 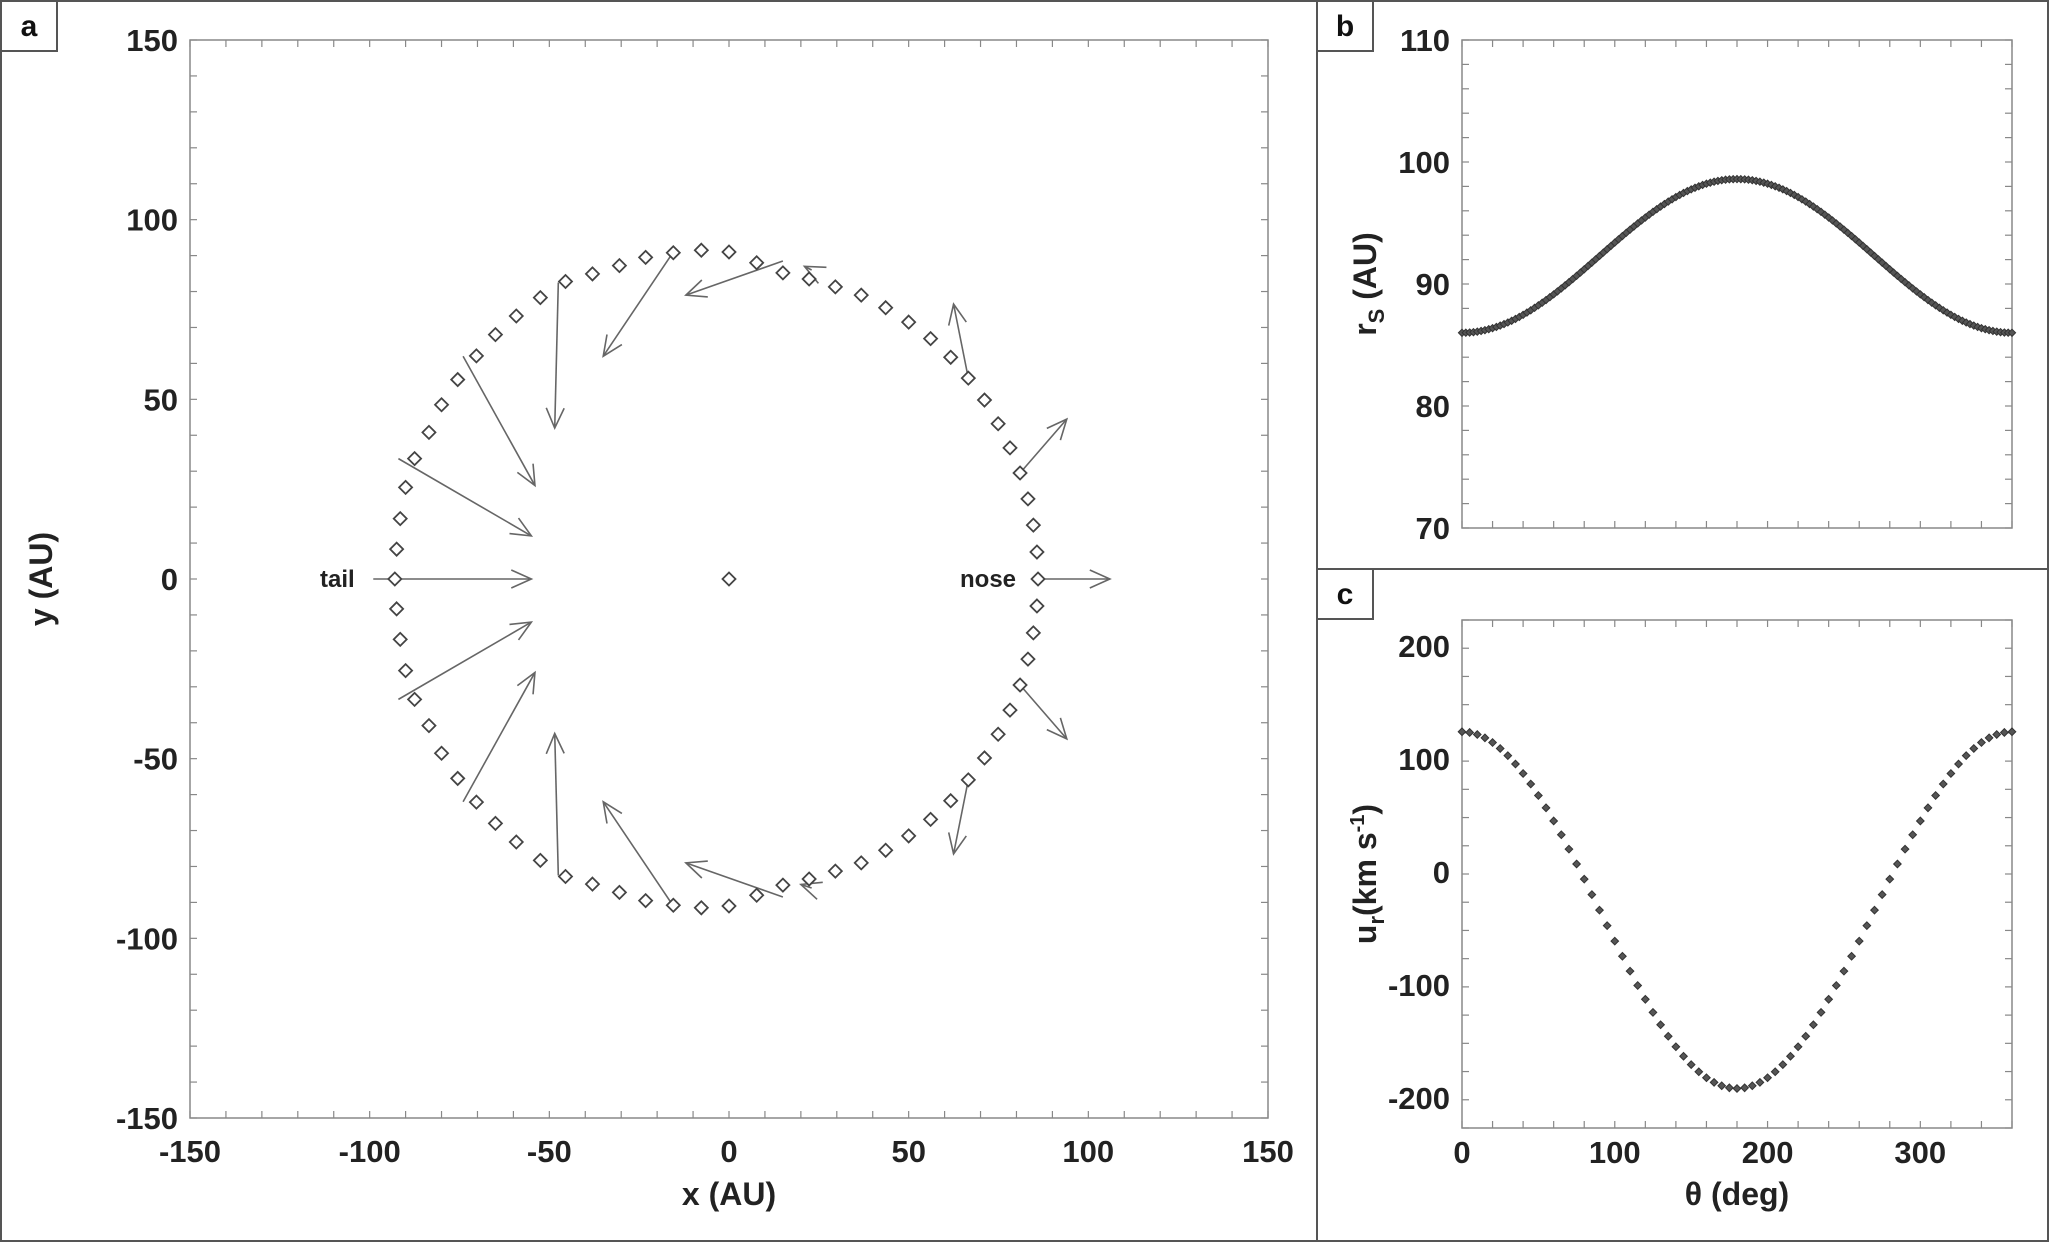 What do you see at coordinates (1365, 935) in the screenshot?
I see `panel-c-ylabel-main: u` at bounding box center [1365, 935].